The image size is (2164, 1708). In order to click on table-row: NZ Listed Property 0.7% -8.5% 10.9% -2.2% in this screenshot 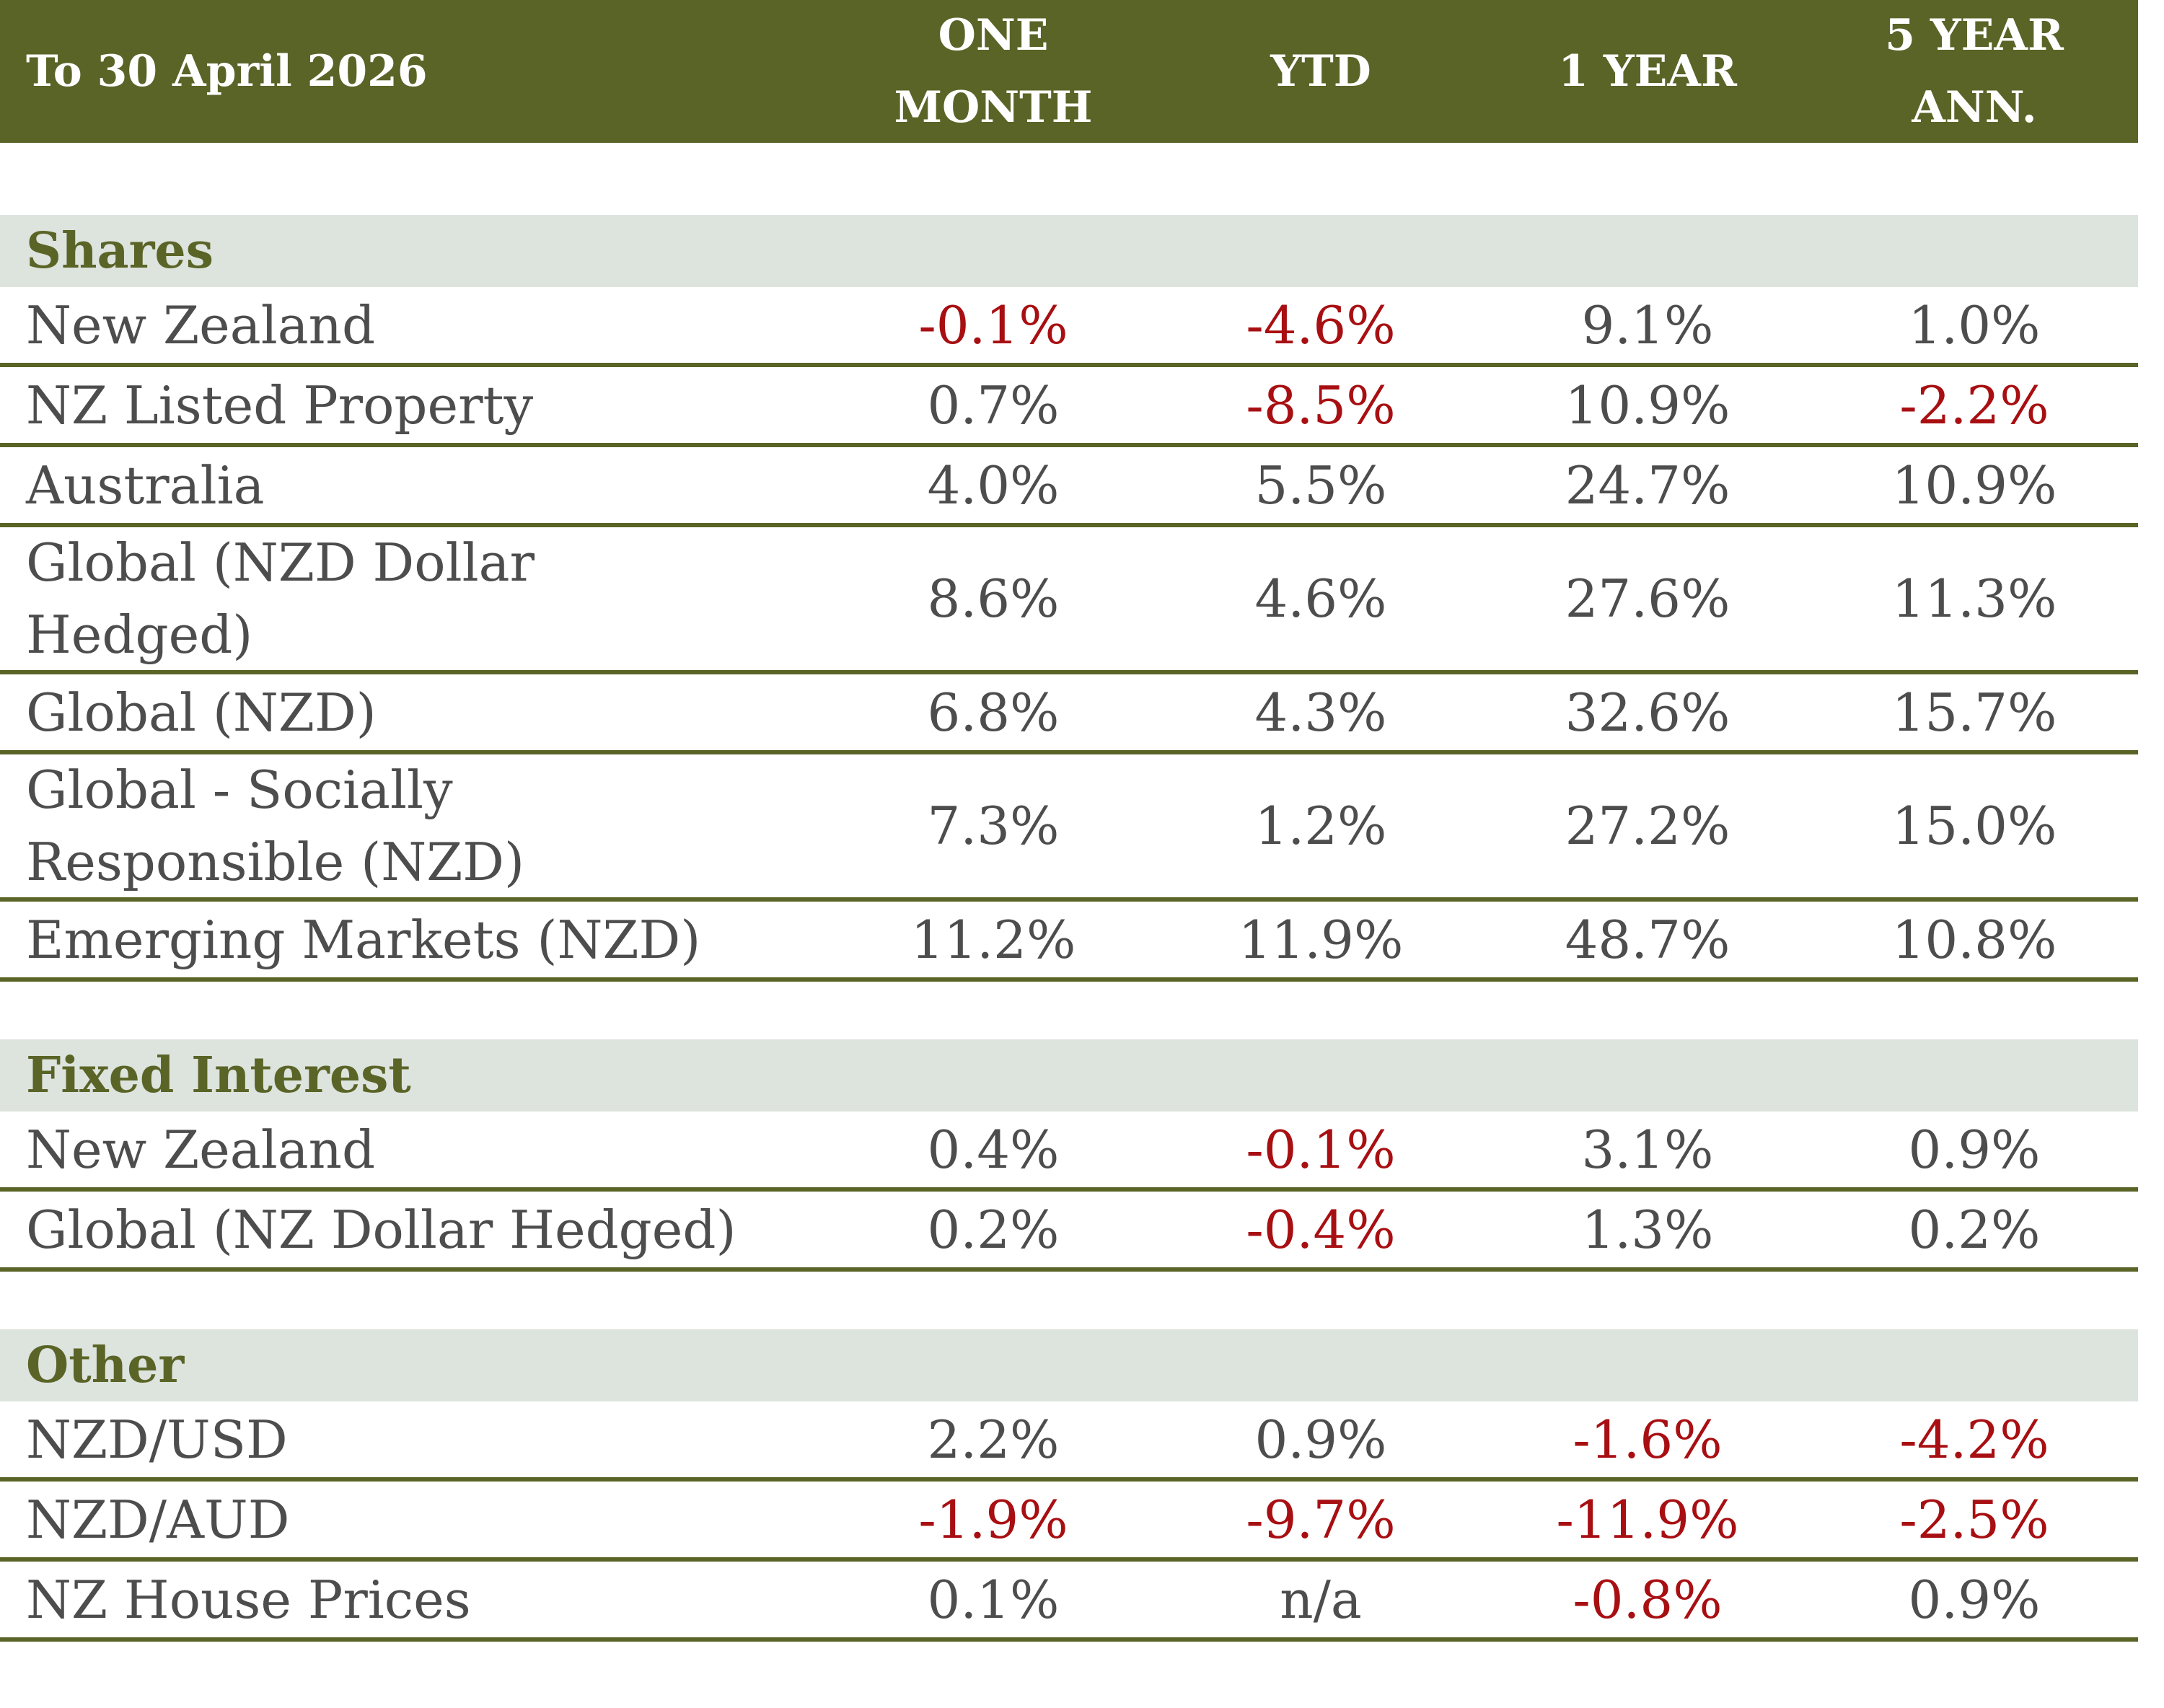, I will do `click(1069, 407)`.